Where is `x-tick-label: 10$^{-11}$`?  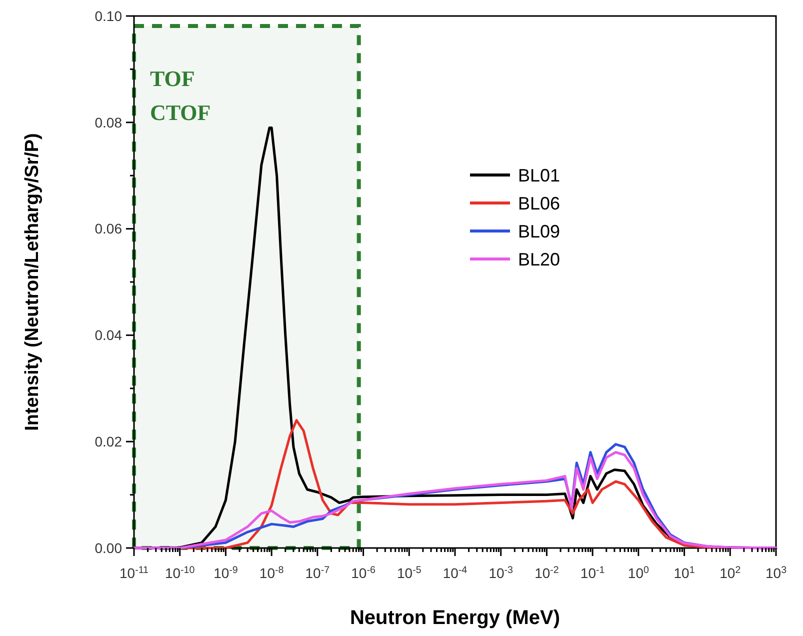
x-tick-label: 10$^{-11}$ is located at coordinates (134, 572).